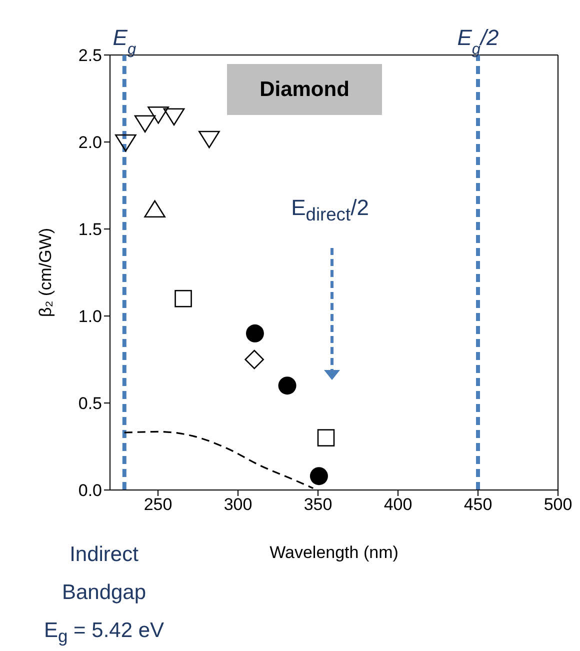  Describe the element at coordinates (46, 273) in the screenshot. I see `y-axis-title: β₂ (cm/GW)` at that location.